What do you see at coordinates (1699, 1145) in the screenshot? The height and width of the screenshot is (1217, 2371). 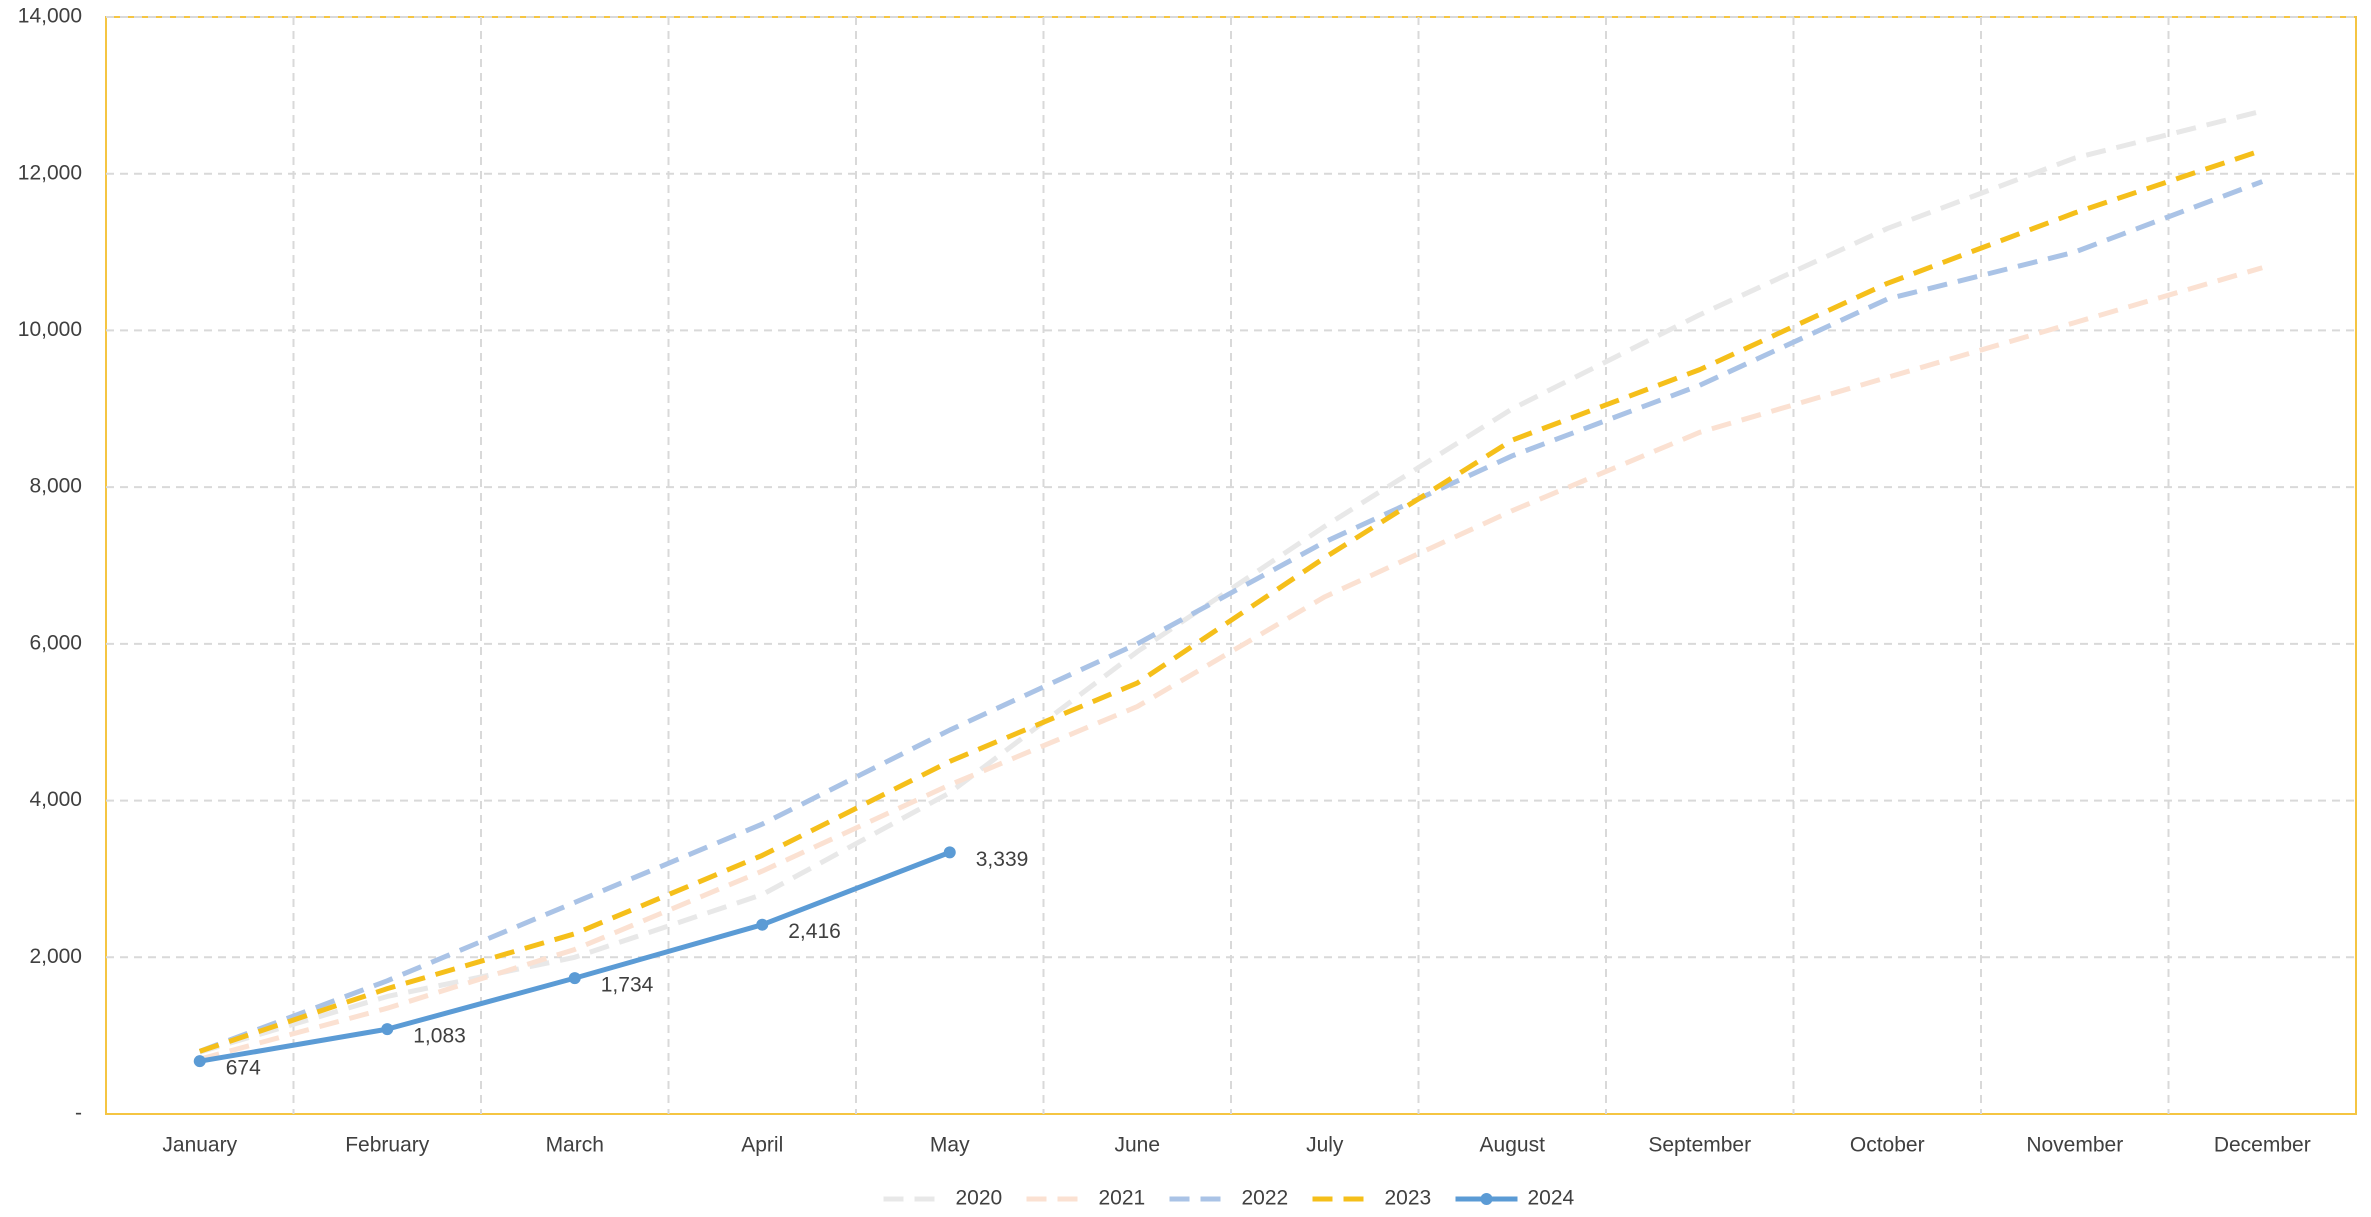 I see `x-tick-label: September` at bounding box center [1699, 1145].